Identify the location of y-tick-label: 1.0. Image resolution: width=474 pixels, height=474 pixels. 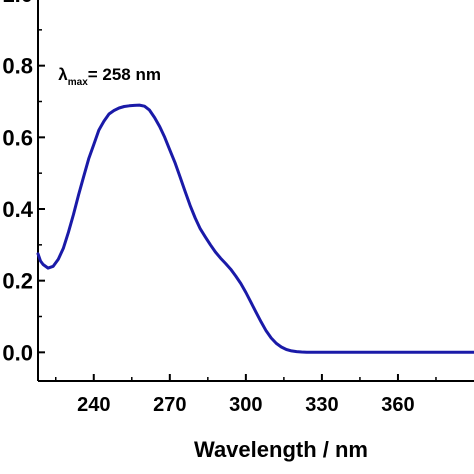
(17, 3).